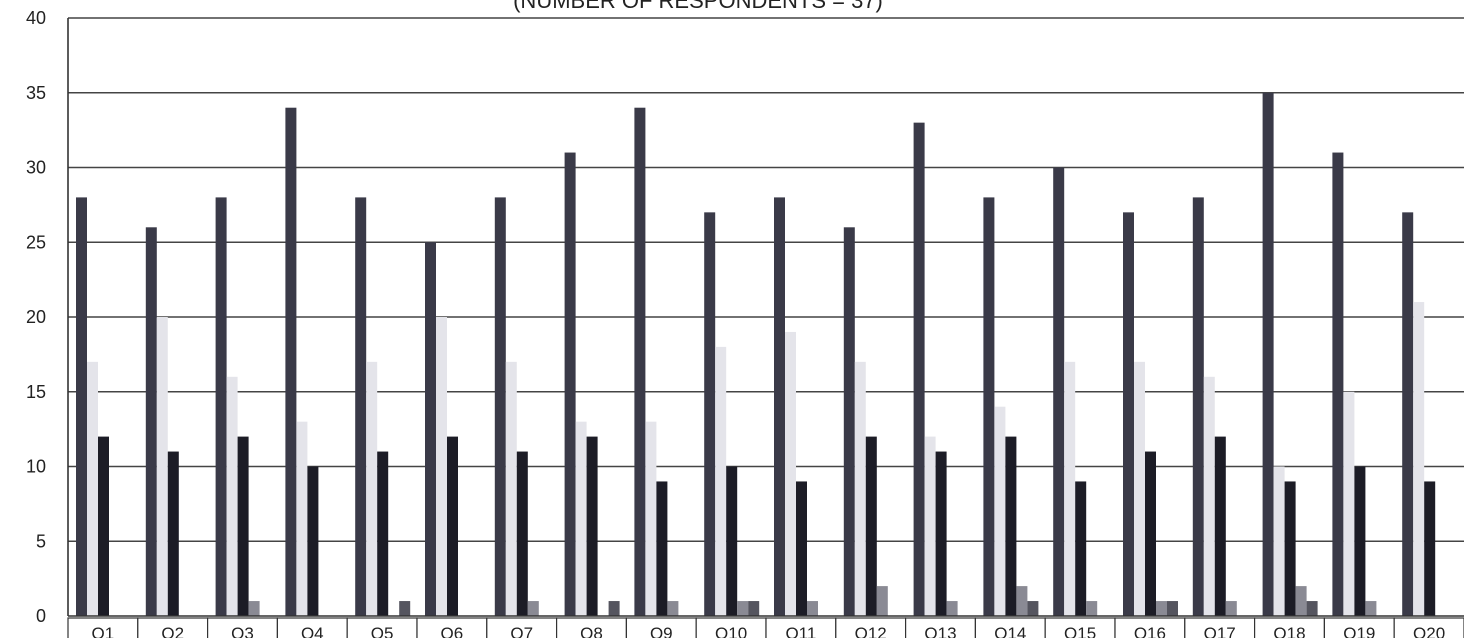 The width and height of the screenshot is (1464, 638). What do you see at coordinates (521, 631) in the screenshot?
I see `x-tick-label: Q7` at bounding box center [521, 631].